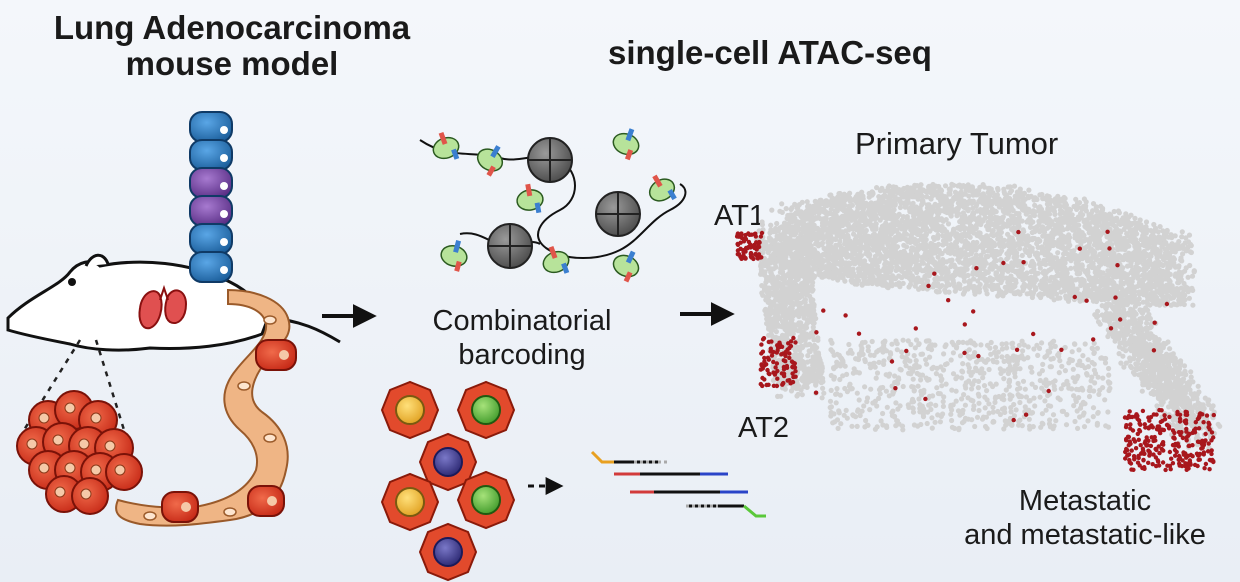  What do you see at coordinates (770, 52) in the screenshot?
I see `title-single-cell-atac: single-cell ATAC-seq` at bounding box center [770, 52].